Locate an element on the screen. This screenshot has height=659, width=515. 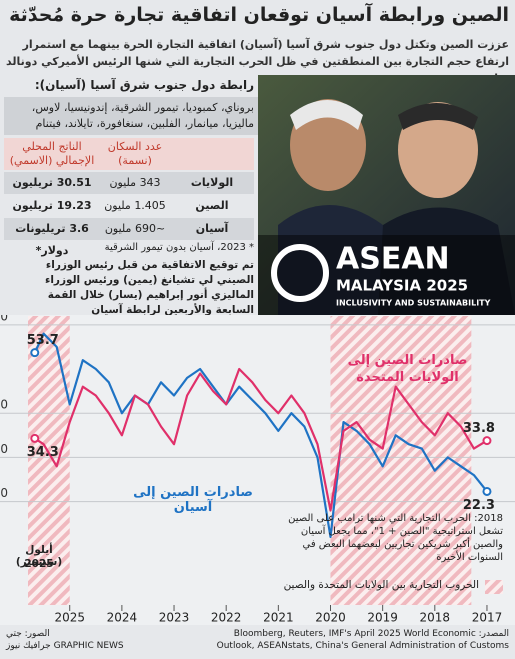
value-label: 53.7 is located at coordinates (43, 340).